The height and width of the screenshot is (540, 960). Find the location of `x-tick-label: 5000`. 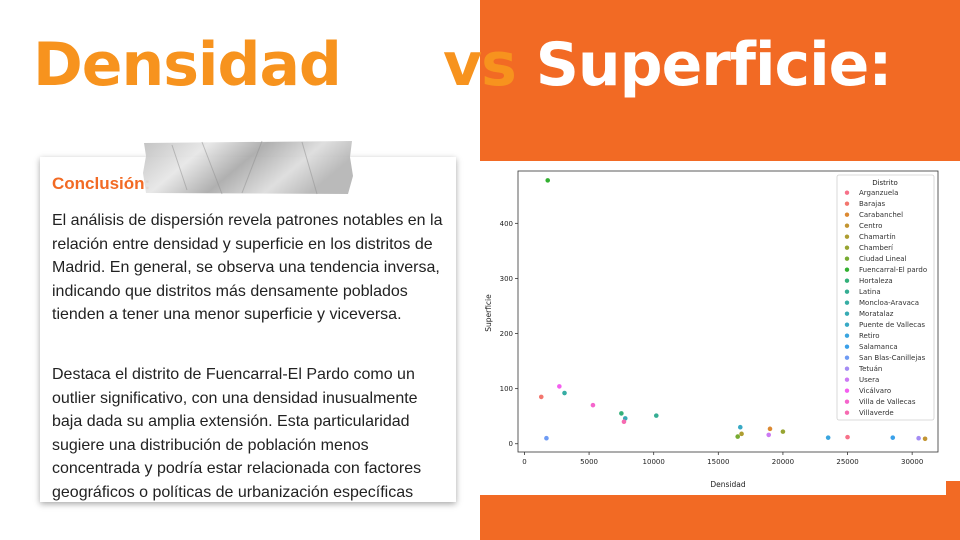

x-tick-label: 5000 is located at coordinates (589, 462).